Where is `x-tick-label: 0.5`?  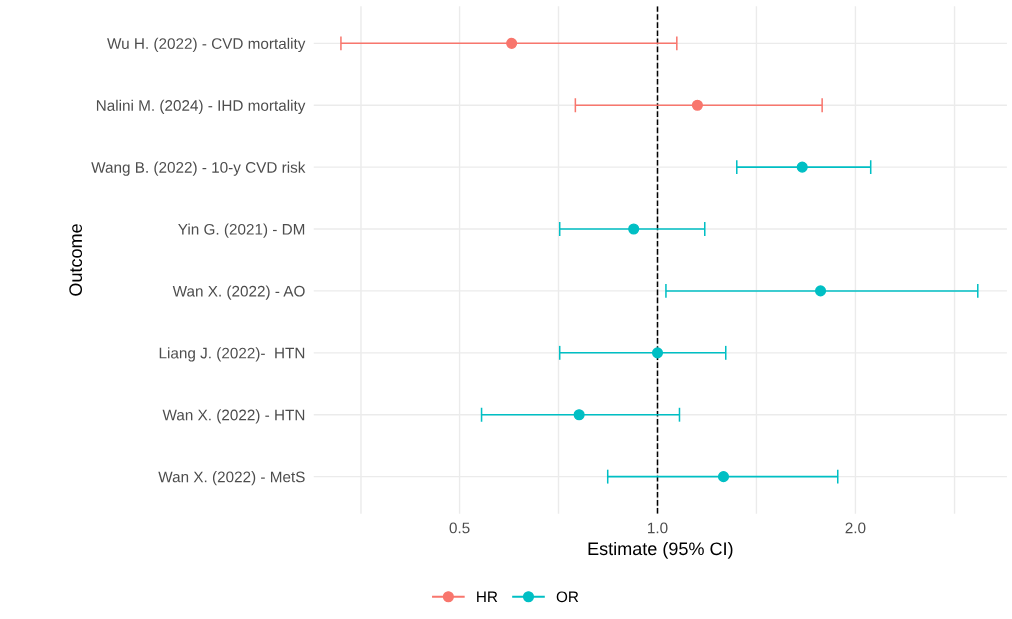
x-tick-label: 0.5 is located at coordinates (459, 528).